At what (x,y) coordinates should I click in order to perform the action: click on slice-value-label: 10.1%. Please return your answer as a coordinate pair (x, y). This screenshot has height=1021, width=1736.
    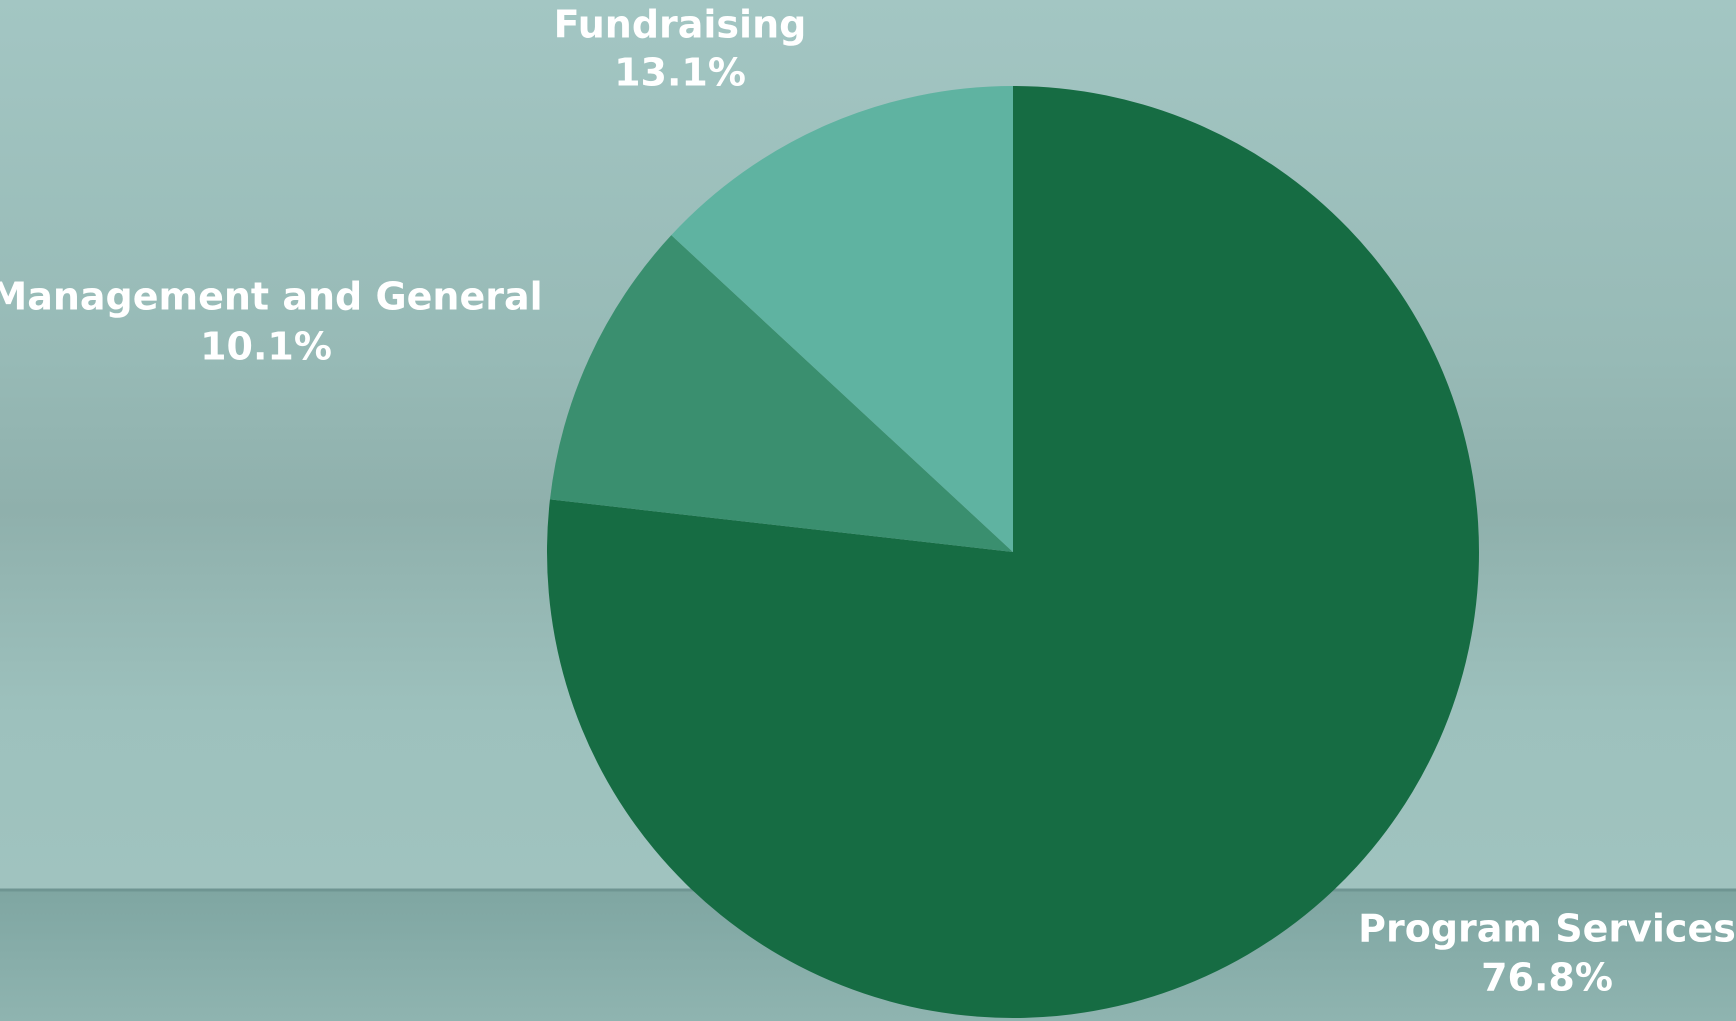
    Looking at the image, I should click on (266, 347).